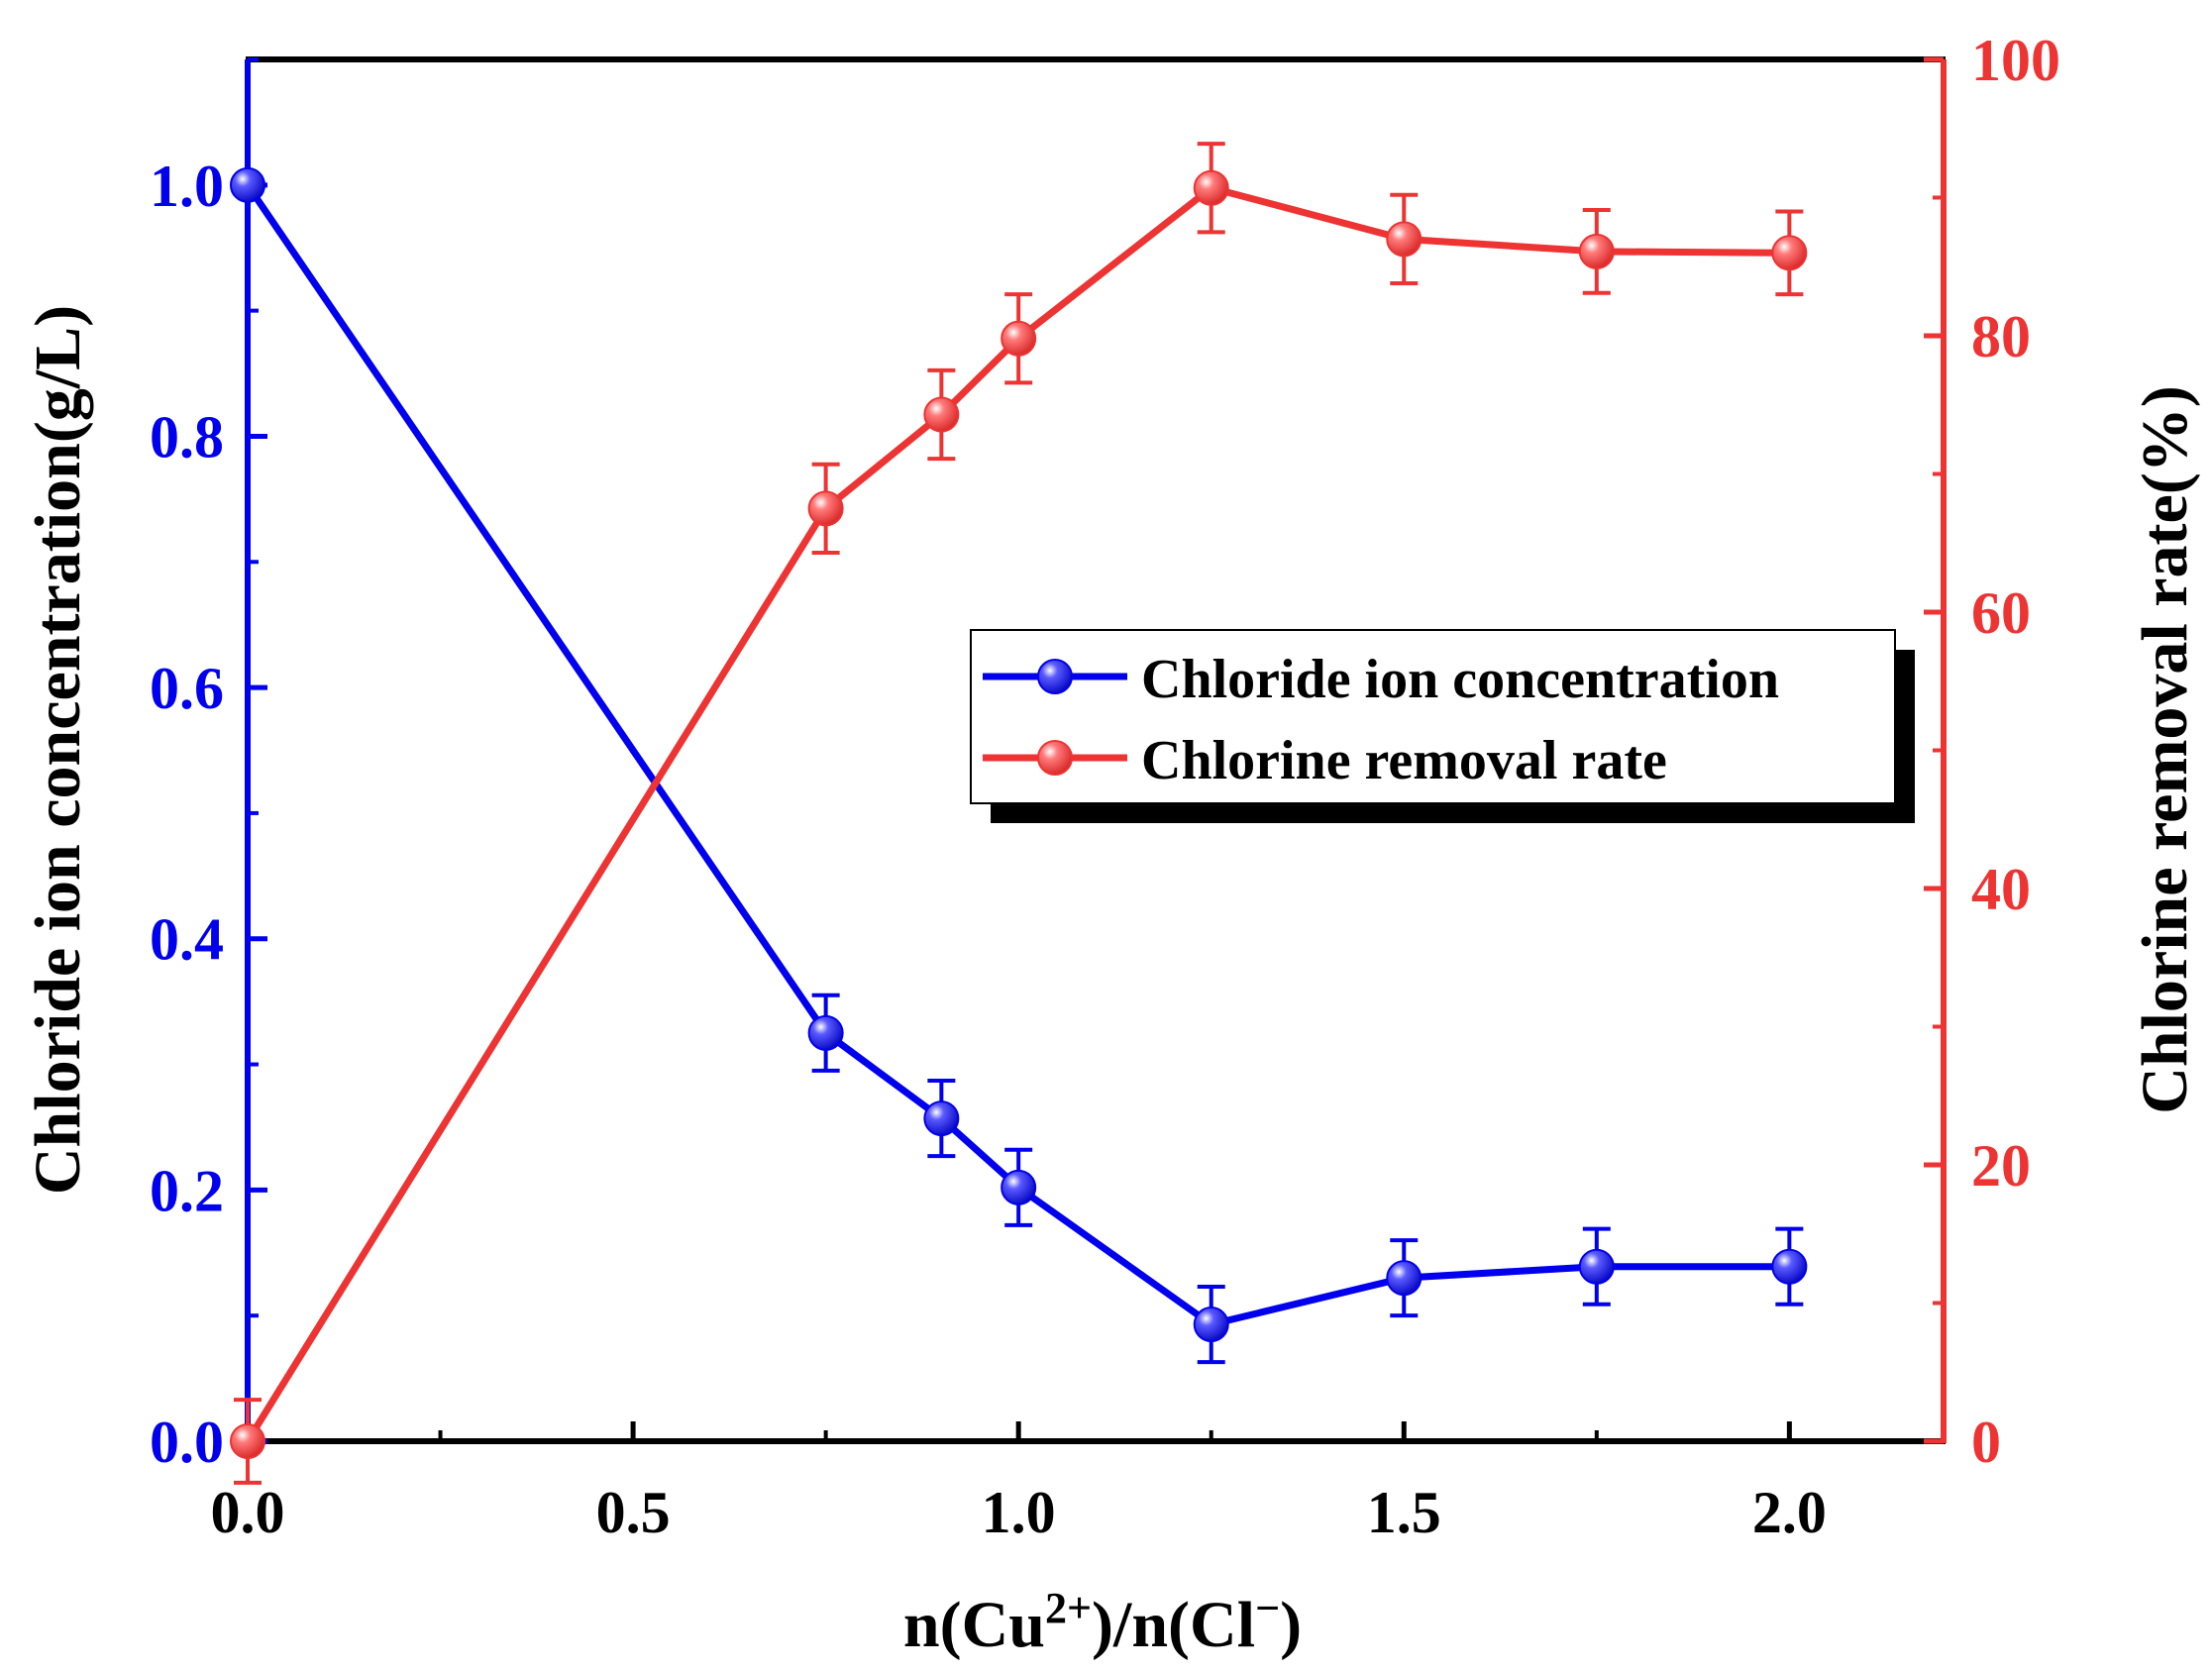  I want to click on left-y-tick-label: 0.6, so click(187, 688).